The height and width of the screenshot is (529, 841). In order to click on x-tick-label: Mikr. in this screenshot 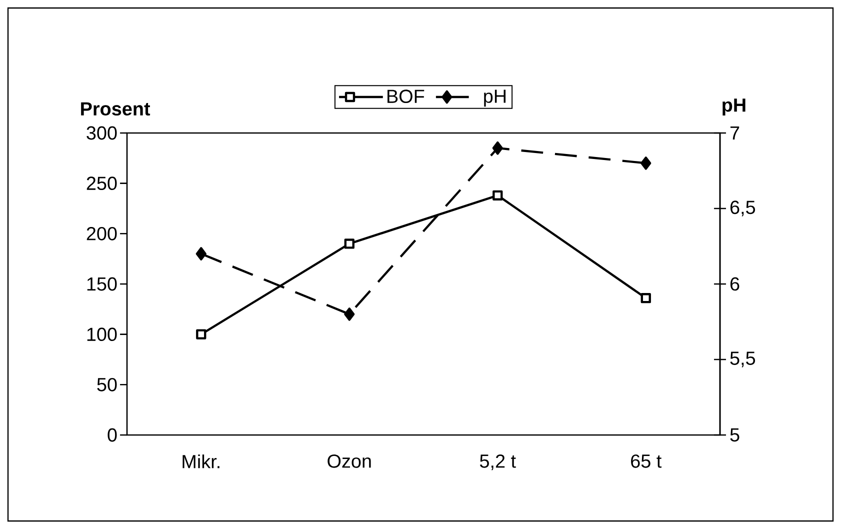, I will do `click(201, 461)`.